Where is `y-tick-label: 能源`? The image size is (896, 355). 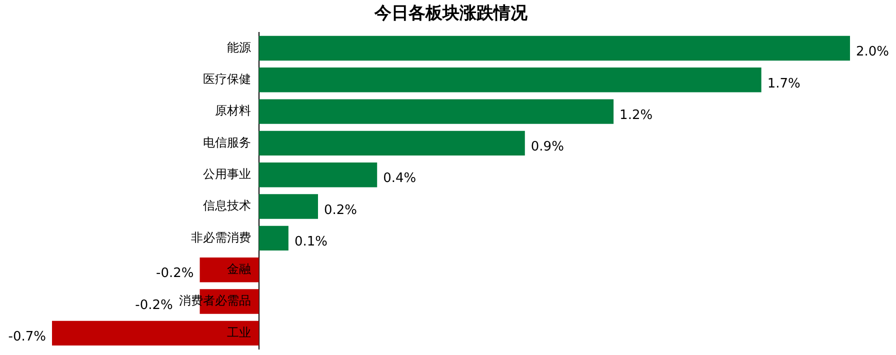 y-tick-label: 能源 is located at coordinates (238, 47).